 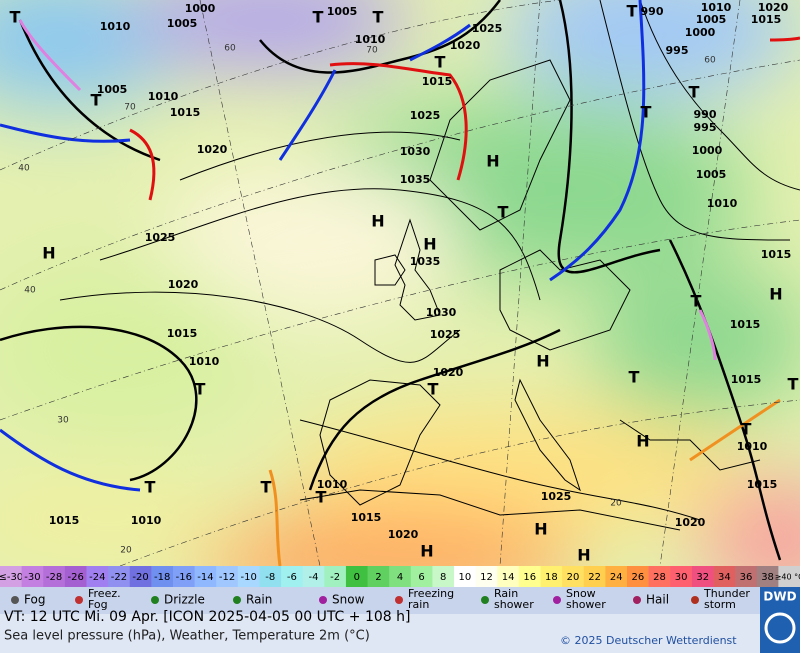 I want to click on legend-label: Freez., so click(x=104, y=593).